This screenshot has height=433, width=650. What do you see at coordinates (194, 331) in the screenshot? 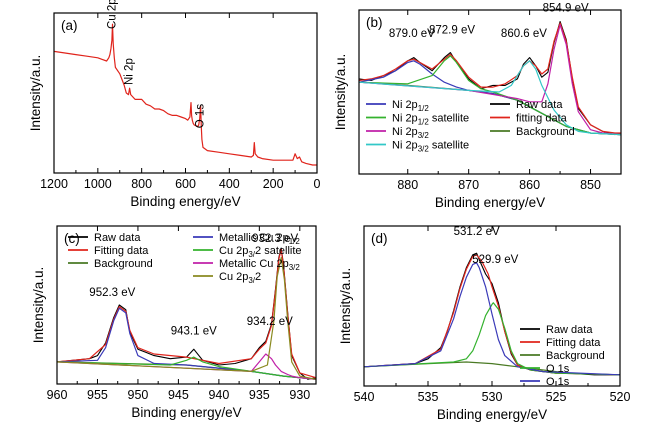
I see `peak-annotation: 943.1 eV` at bounding box center [194, 331].